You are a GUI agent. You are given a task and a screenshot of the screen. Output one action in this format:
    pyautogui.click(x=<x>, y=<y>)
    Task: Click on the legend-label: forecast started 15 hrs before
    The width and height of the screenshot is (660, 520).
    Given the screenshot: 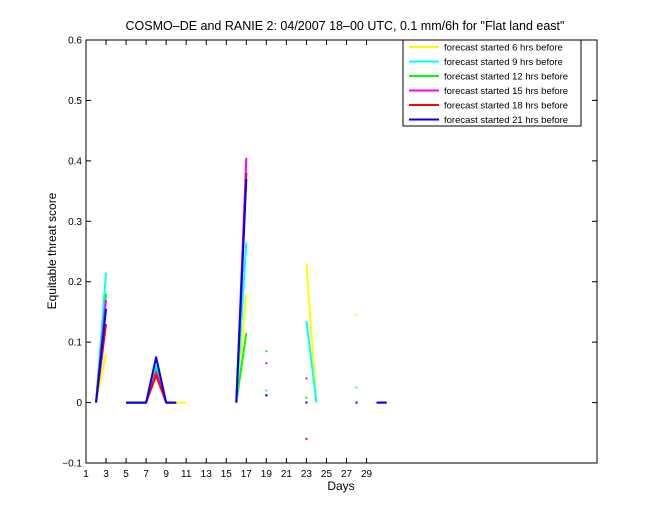 What is the action you would take?
    pyautogui.click(x=506, y=91)
    